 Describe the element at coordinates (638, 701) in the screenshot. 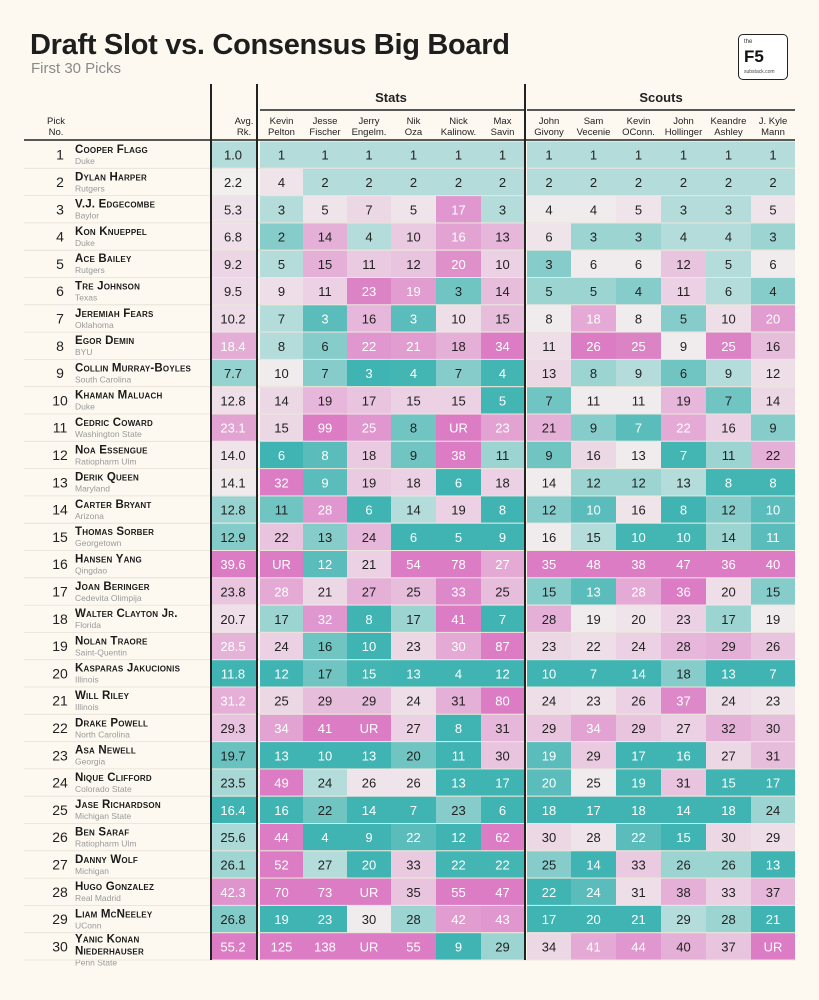

I see `scouts-rank-value: 26` at that location.